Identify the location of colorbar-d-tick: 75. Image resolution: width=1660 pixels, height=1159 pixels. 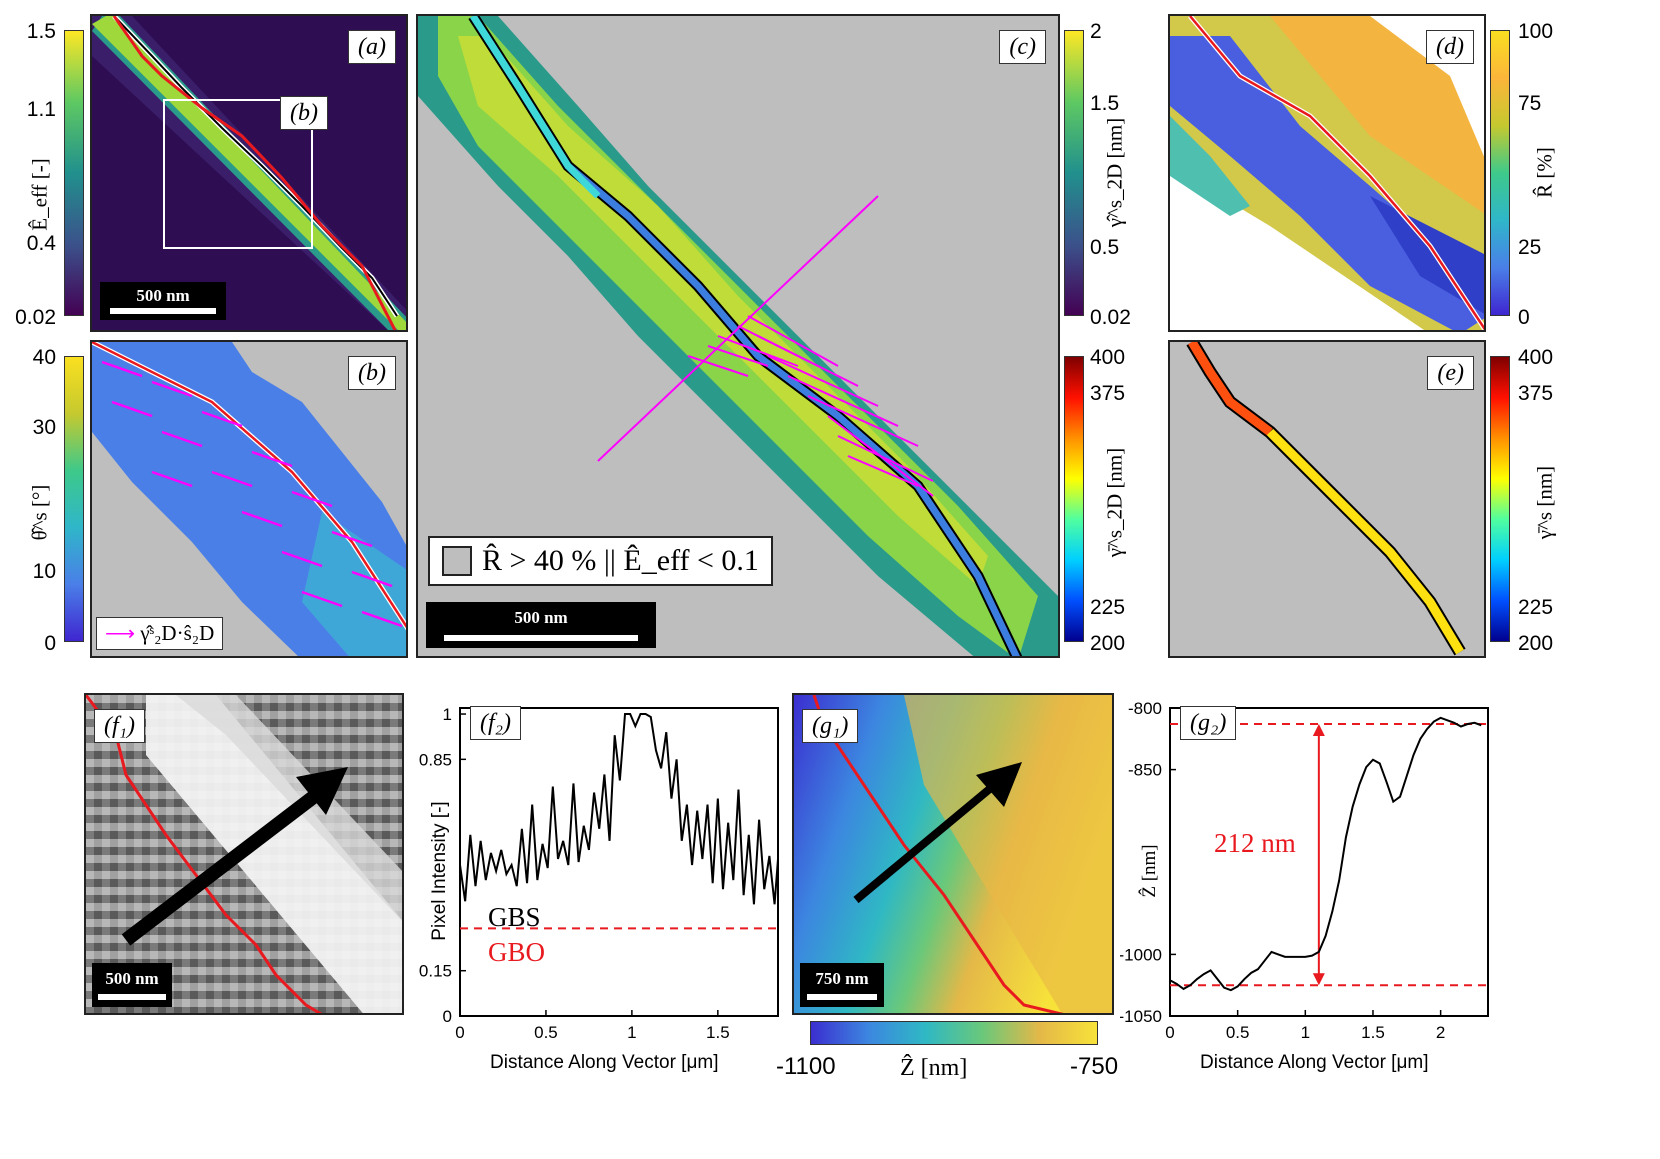
(1530, 103).